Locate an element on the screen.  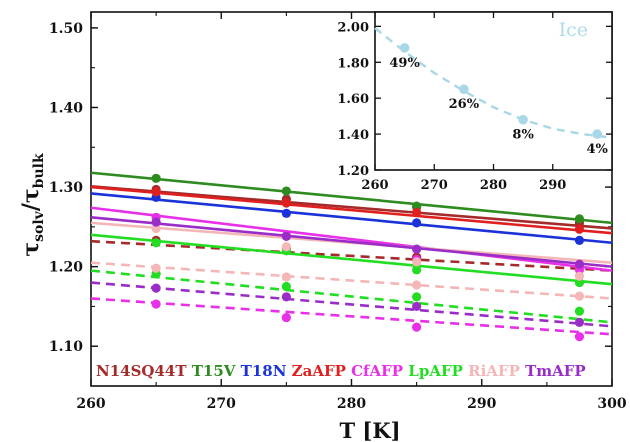
legend-entry-tmafp: TmAFP is located at coordinates (553, 371).